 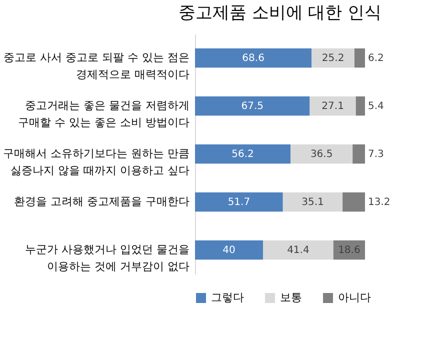 I want to click on chart-title: 중고제품 소비에 대한 인식, so click(x=280, y=13).